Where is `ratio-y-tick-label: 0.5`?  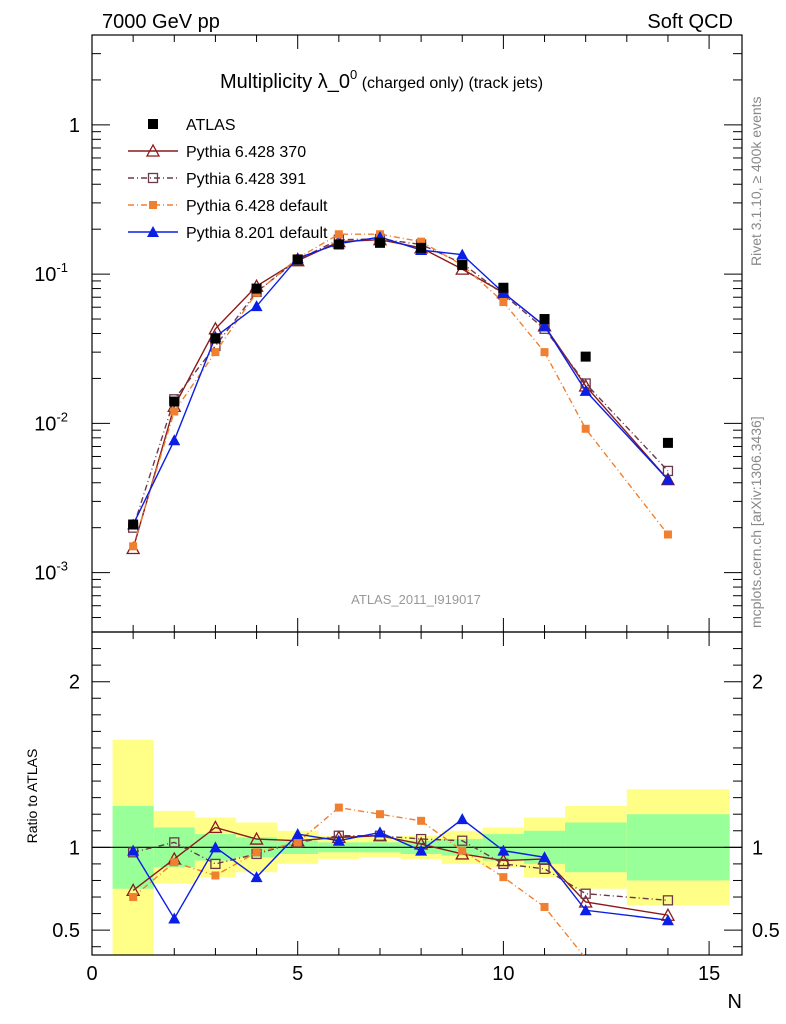
ratio-y-tick-label: 0.5 is located at coordinates (66, 931).